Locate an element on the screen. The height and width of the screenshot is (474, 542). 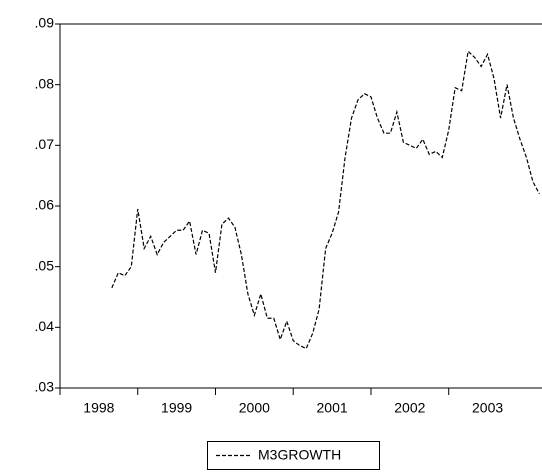
y-tick-label: .06 is located at coordinates (45, 205).